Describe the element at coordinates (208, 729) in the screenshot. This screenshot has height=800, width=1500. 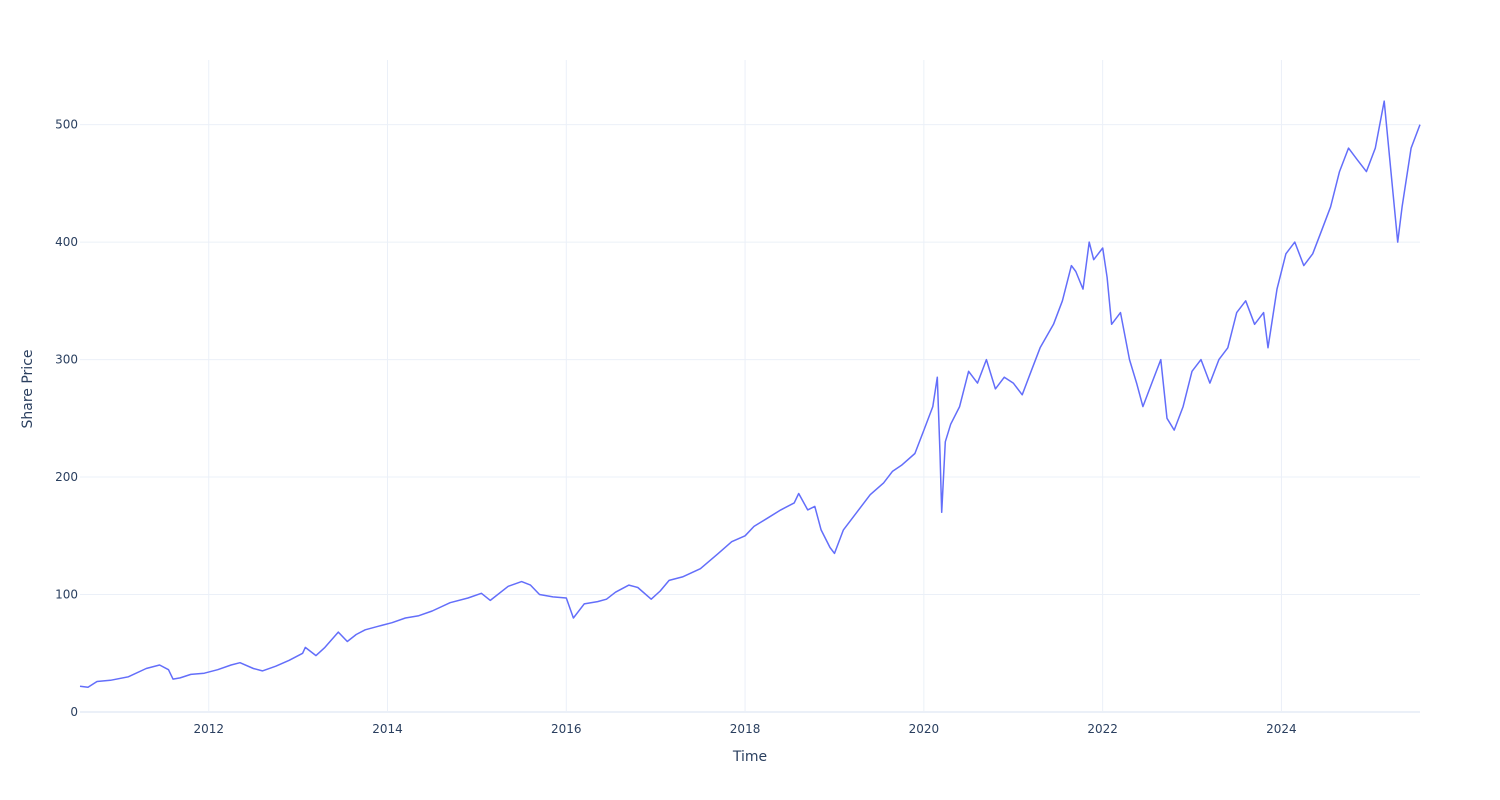
I see `x-tick-label: 2012` at that location.